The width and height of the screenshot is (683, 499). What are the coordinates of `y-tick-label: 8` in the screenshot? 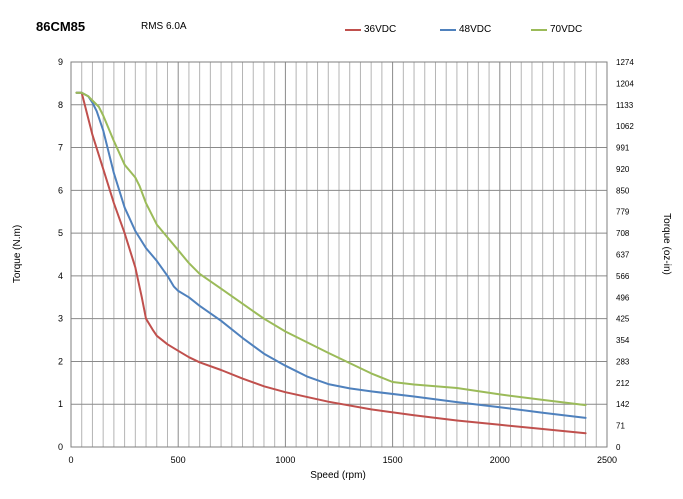 It's located at (60, 105).